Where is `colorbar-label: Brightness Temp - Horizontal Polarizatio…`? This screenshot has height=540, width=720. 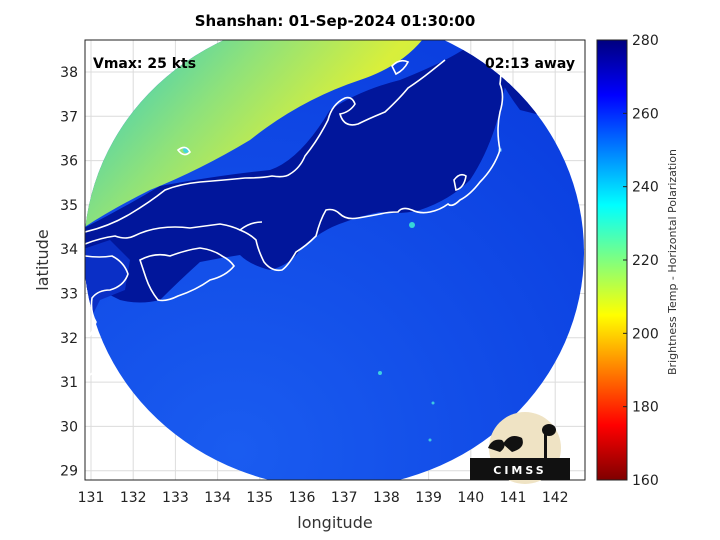
colorbar-label: Brightness Temp - Horizontal Polarizatio… is located at coordinates (672, 262).